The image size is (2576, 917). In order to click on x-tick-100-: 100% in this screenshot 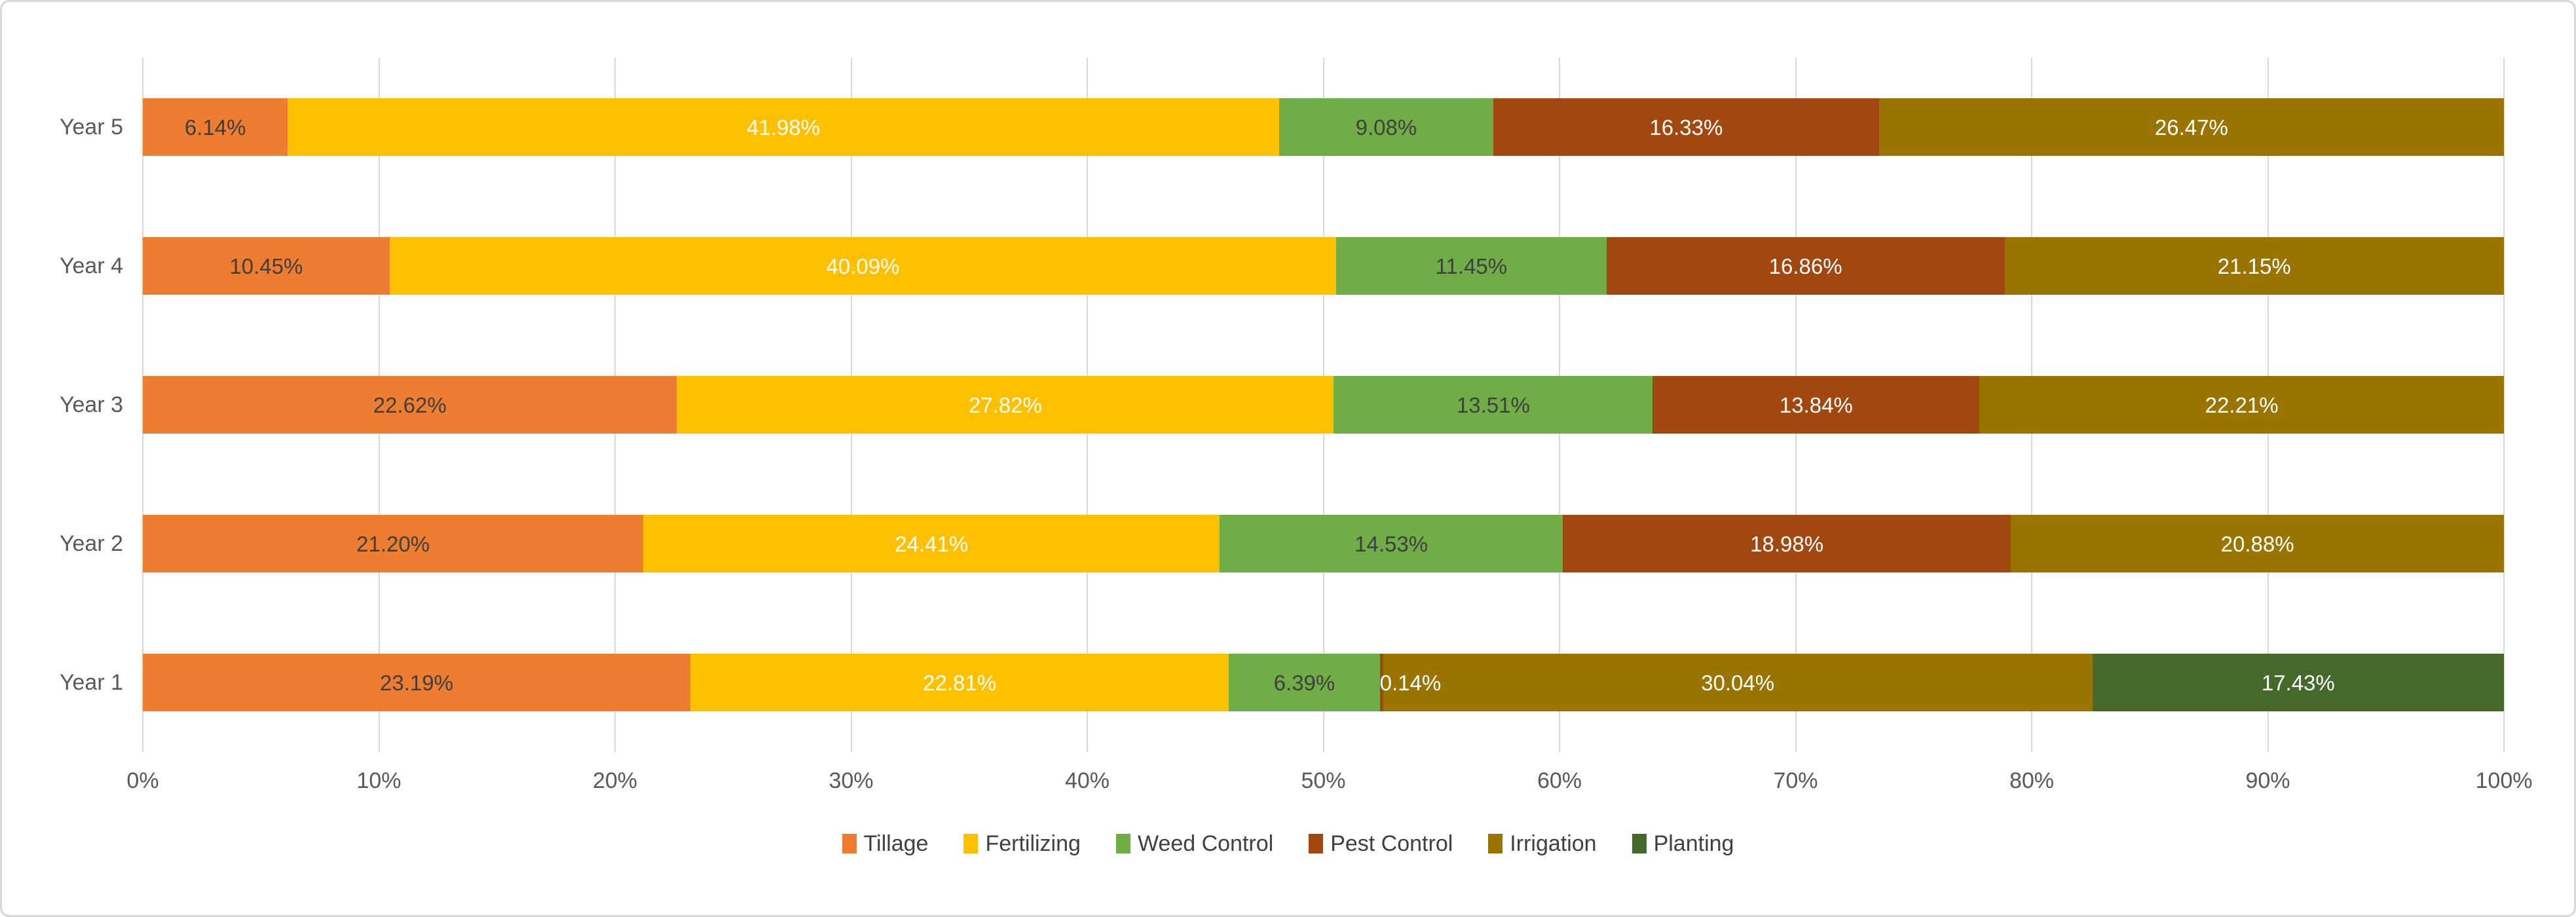, I will do `click(2504, 781)`.